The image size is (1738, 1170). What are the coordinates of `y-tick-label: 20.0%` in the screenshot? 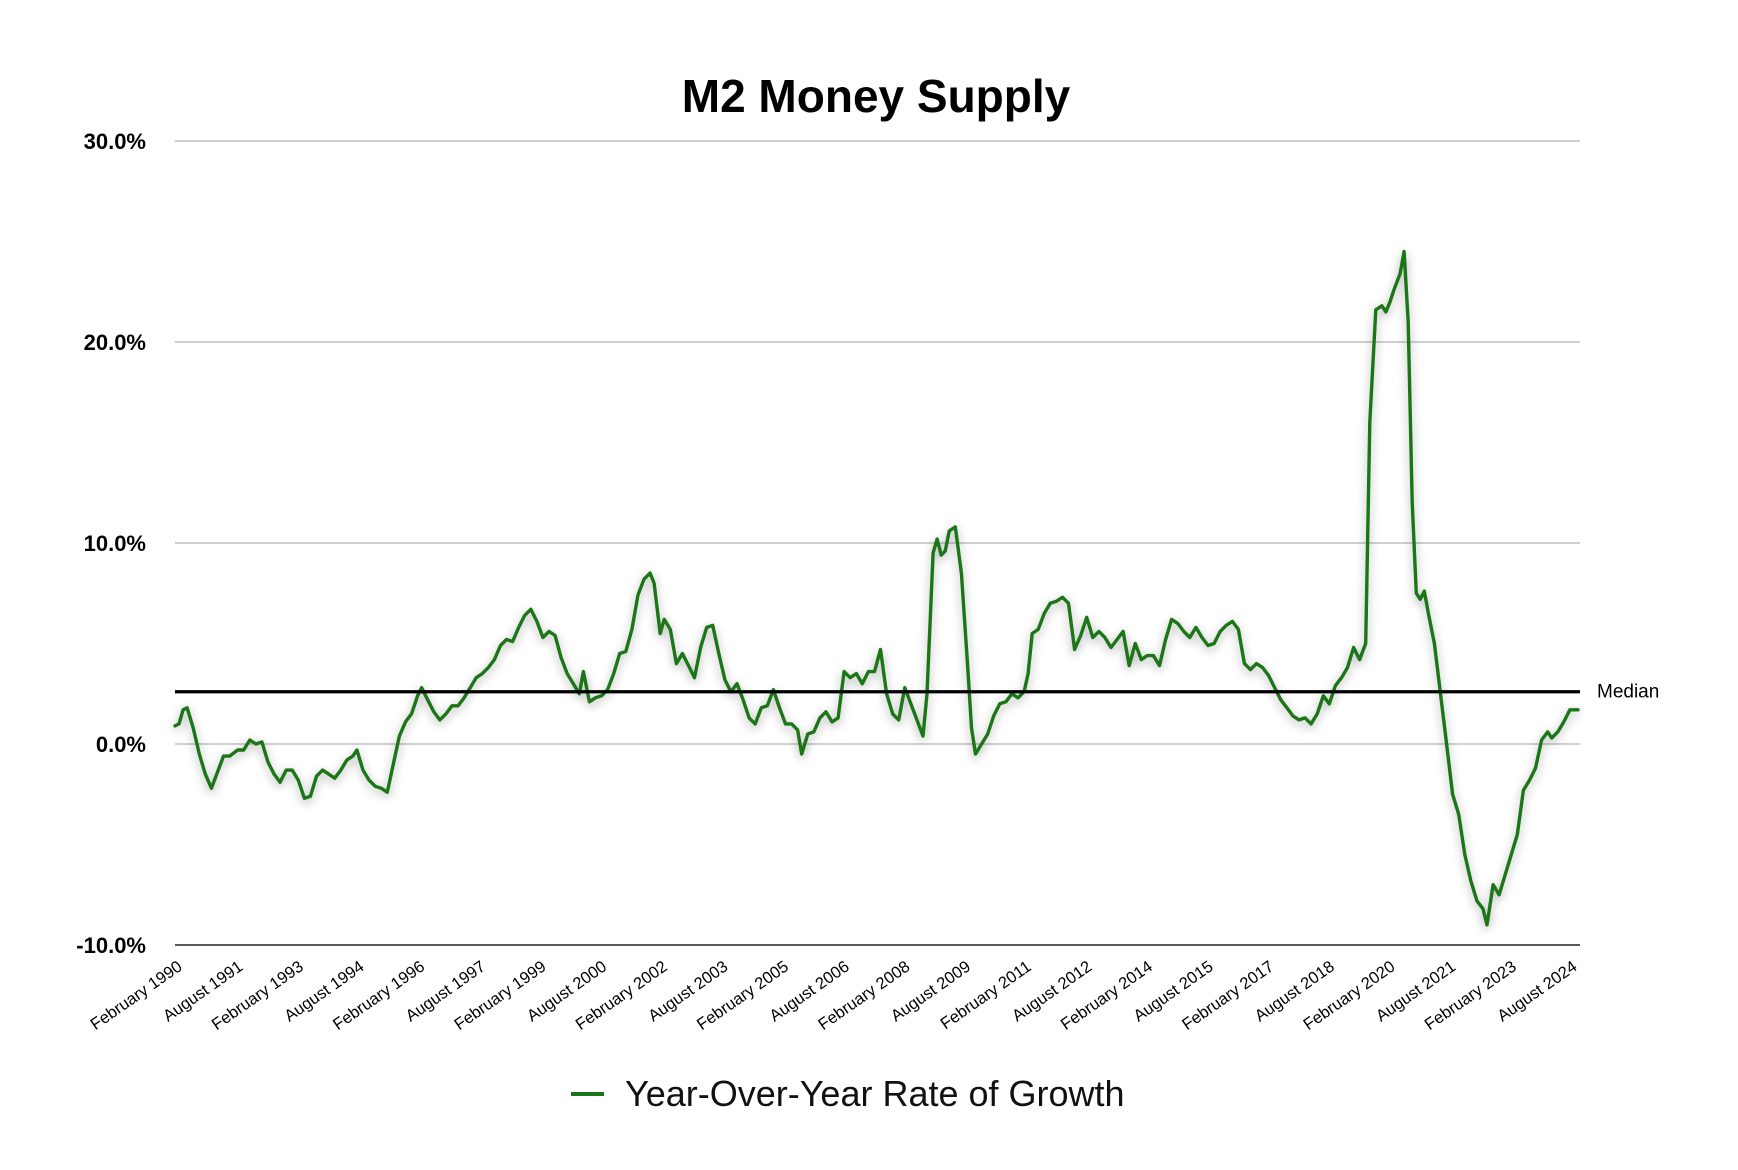 It's located at (115, 342).